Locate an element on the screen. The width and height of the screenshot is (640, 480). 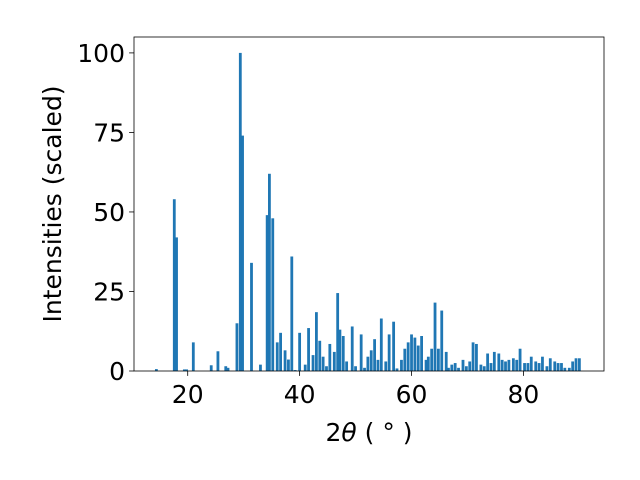
x-axis-label-theta: θ is located at coordinates (348, 432).